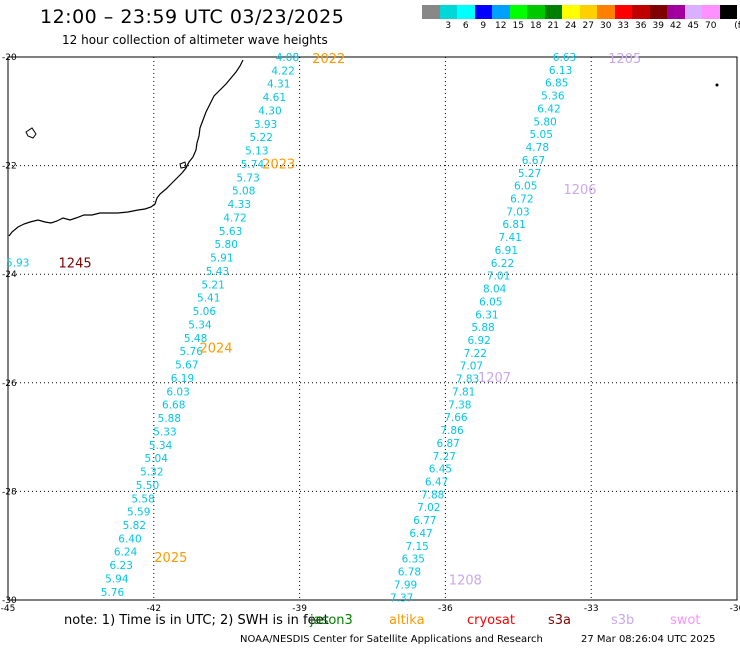  Describe the element at coordinates (518, 26) in the screenshot. I see `colorbar-label: 15` at that location.